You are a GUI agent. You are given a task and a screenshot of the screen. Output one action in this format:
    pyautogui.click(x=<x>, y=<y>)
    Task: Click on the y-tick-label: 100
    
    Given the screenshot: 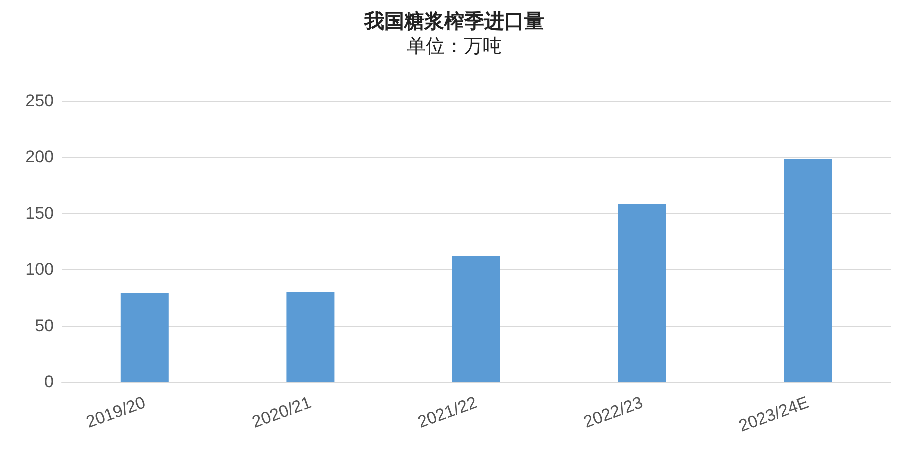 What is the action you would take?
    pyautogui.click(x=40, y=270)
    